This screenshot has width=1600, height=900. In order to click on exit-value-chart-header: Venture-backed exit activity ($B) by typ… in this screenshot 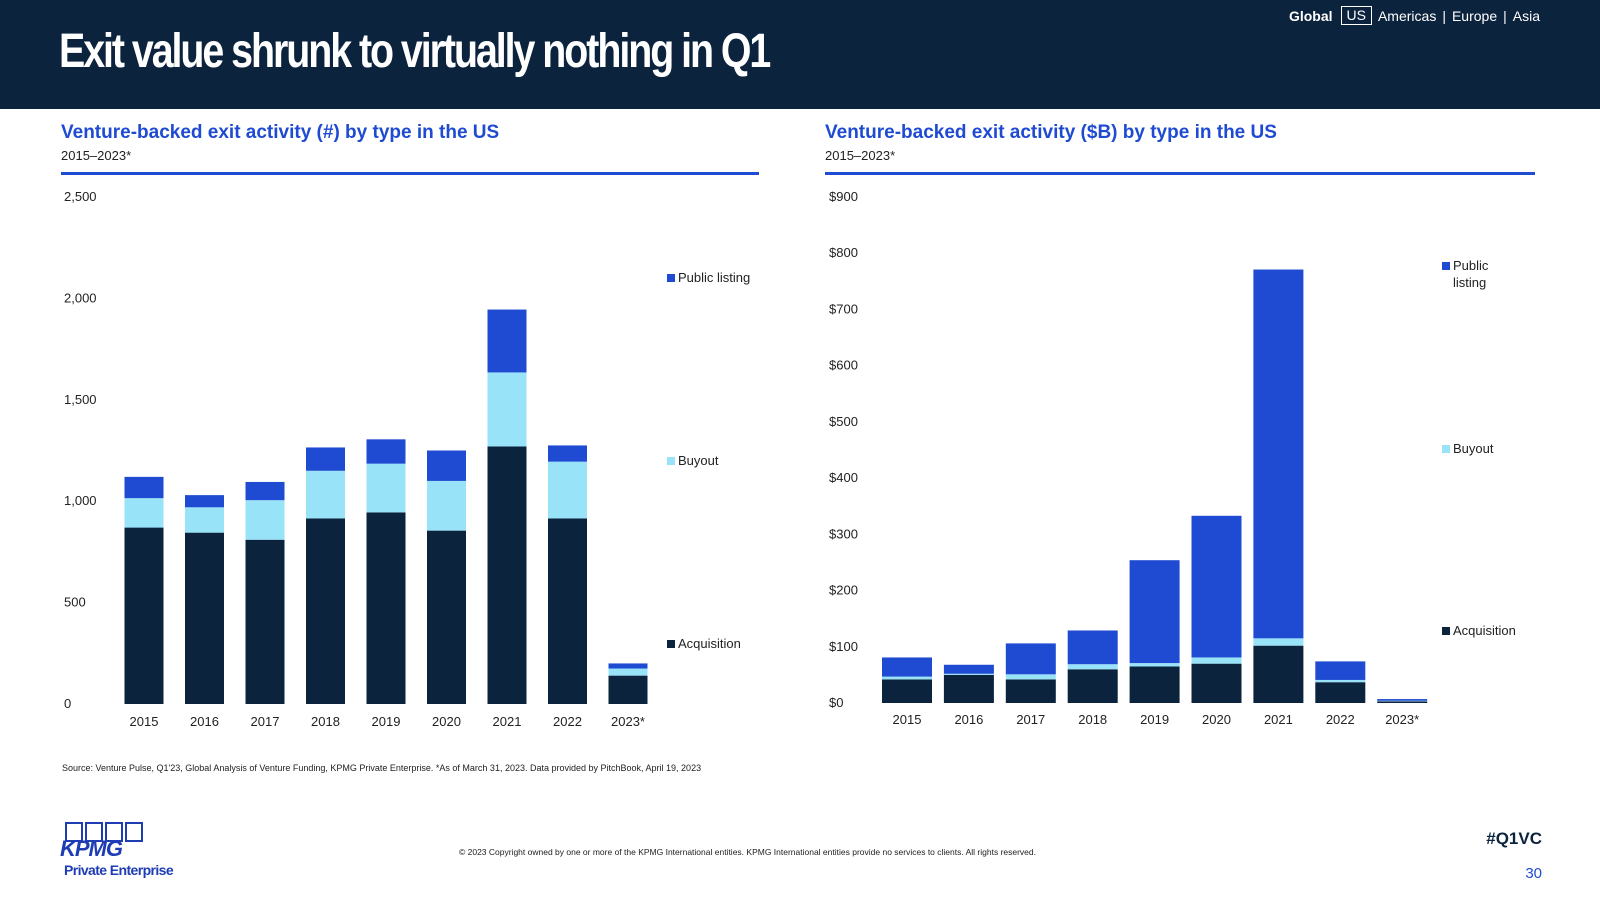, I will do `click(1051, 142)`.